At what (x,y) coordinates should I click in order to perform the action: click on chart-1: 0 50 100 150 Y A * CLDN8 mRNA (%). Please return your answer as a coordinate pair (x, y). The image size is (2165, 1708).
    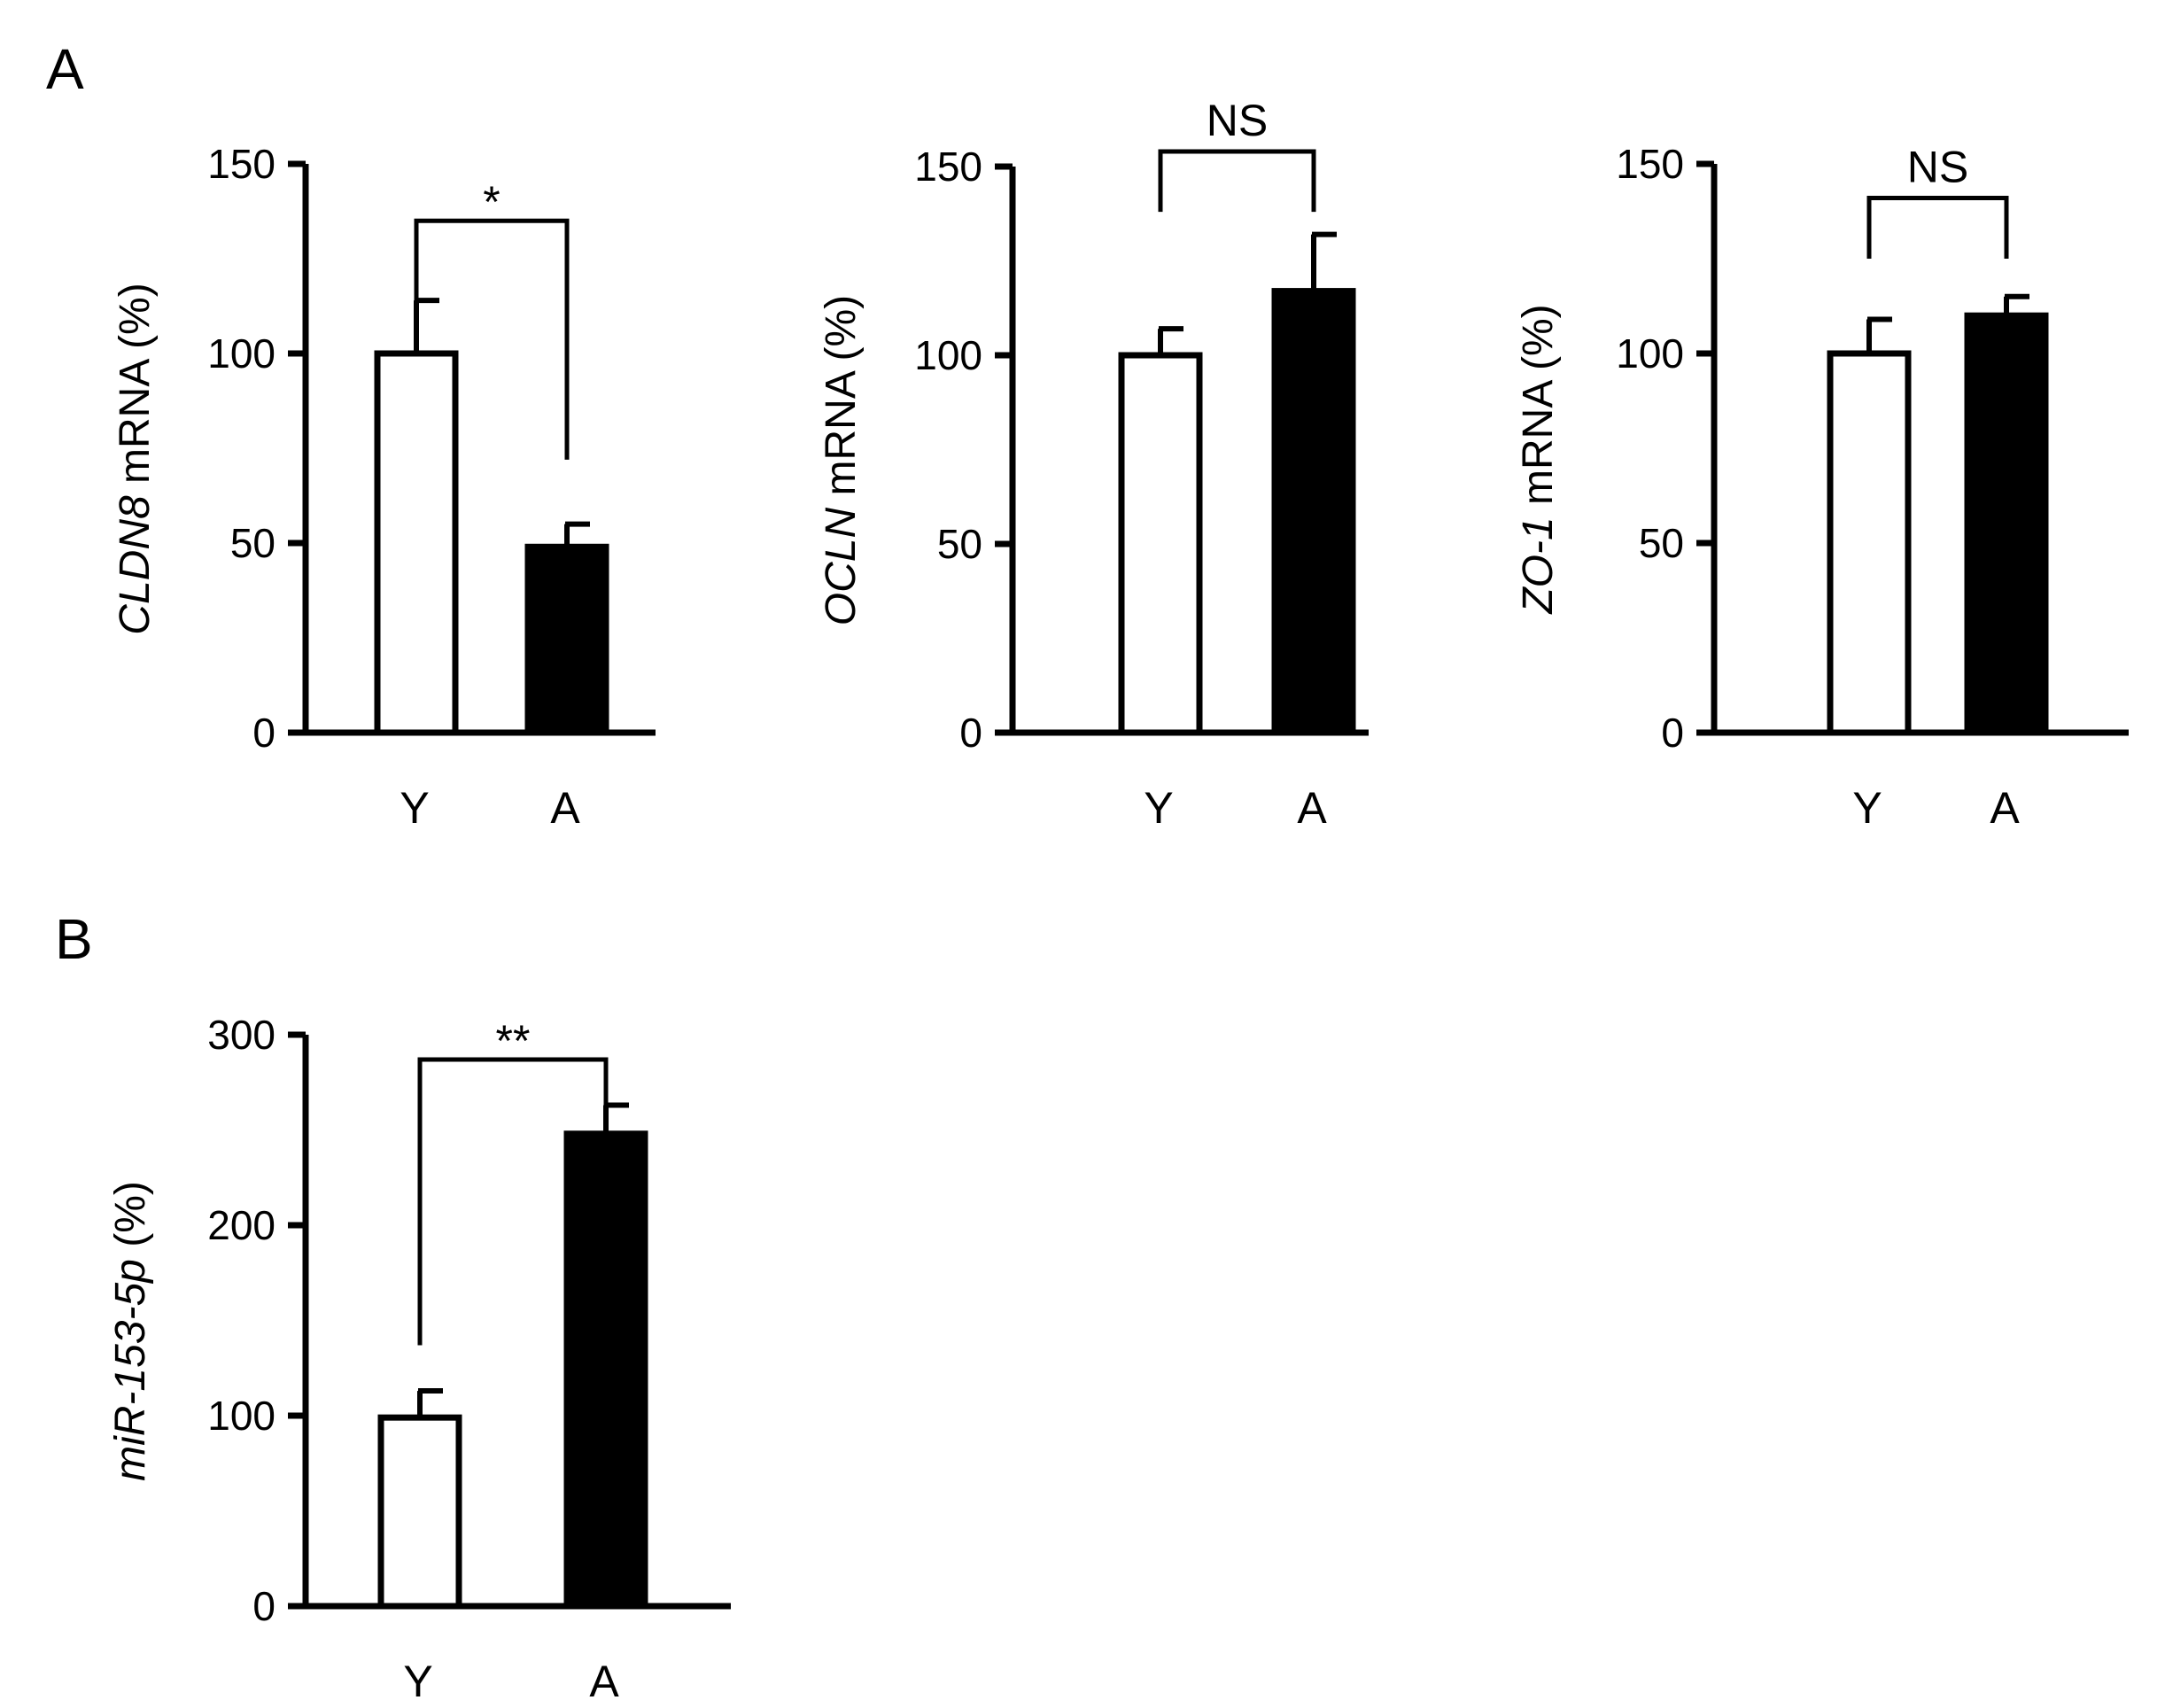
    Looking at the image, I should click on (384, 487).